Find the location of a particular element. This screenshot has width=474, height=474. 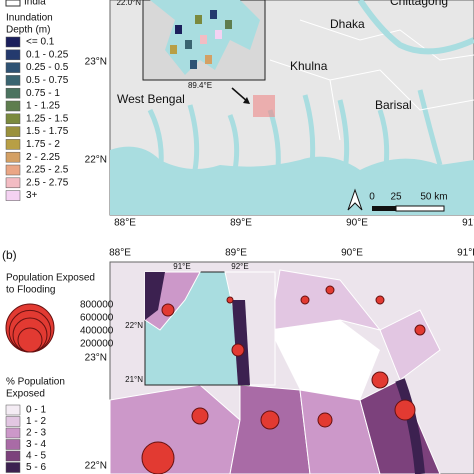

place-label: Dhaka is located at coordinates (347, 24).